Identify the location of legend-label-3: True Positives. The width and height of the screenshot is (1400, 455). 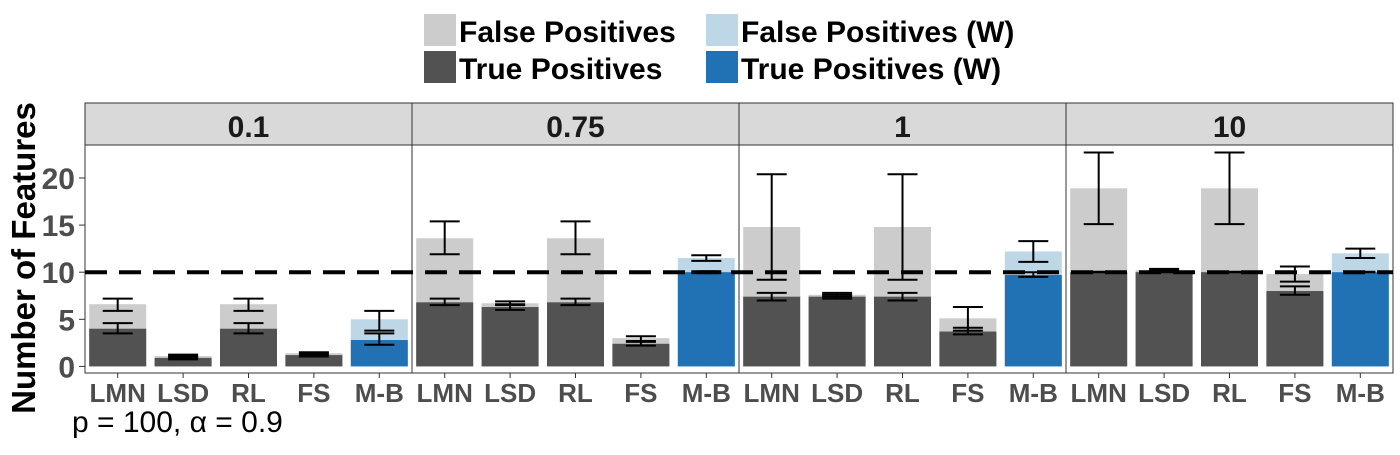
(560, 69).